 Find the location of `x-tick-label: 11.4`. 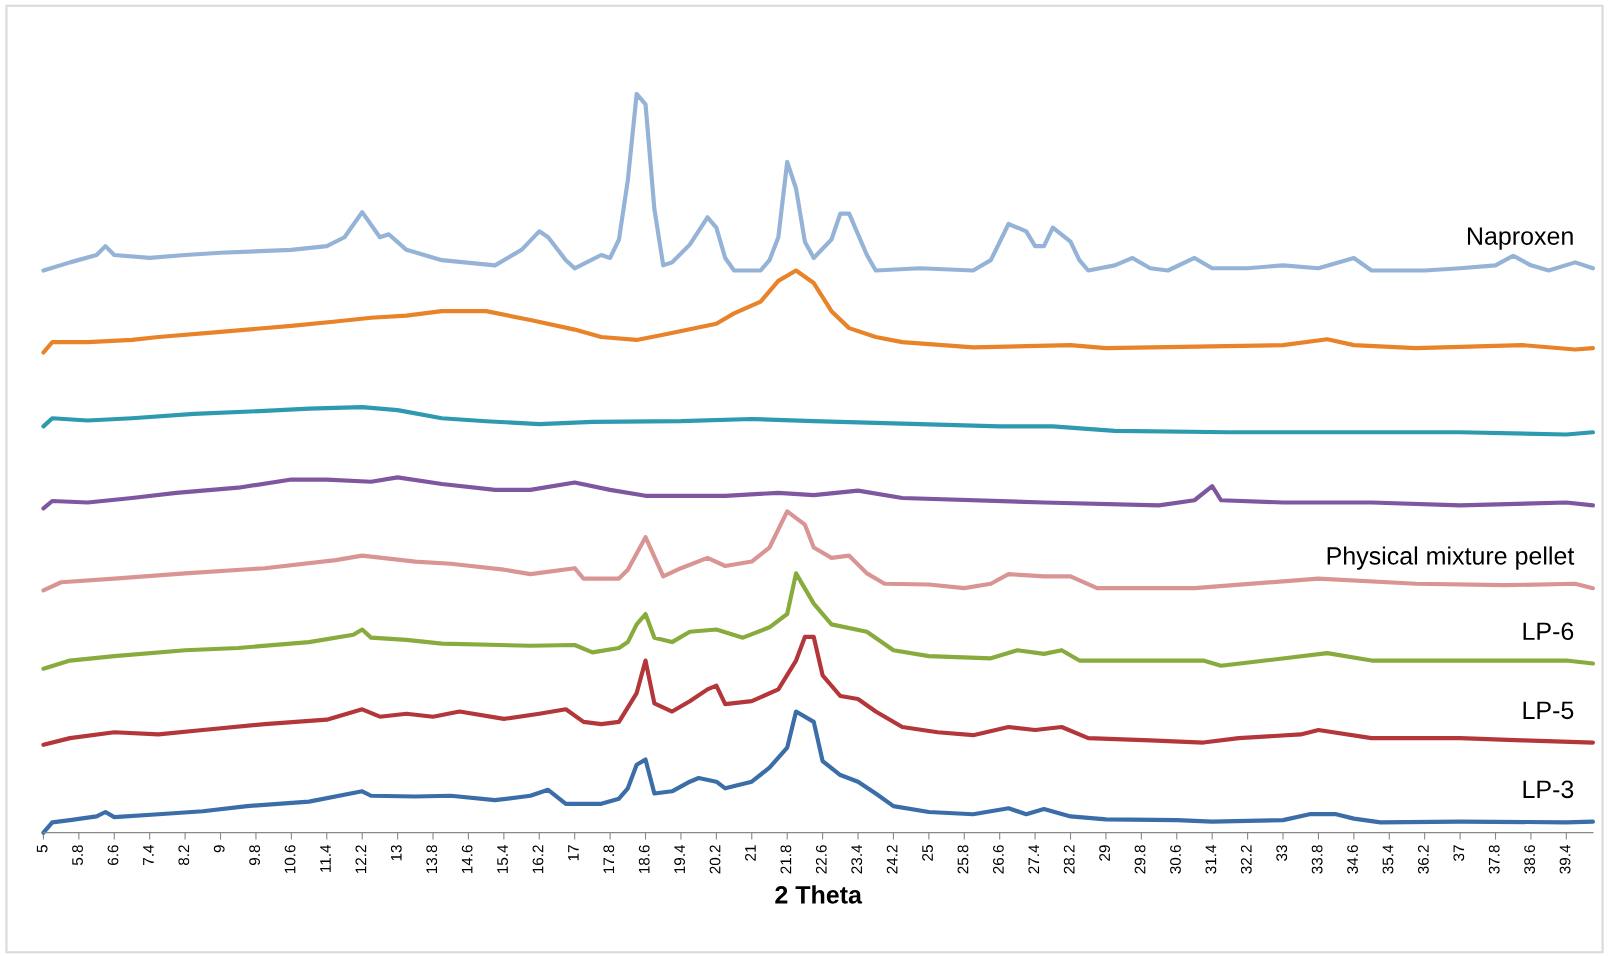

x-tick-label: 11.4 is located at coordinates (325, 858).